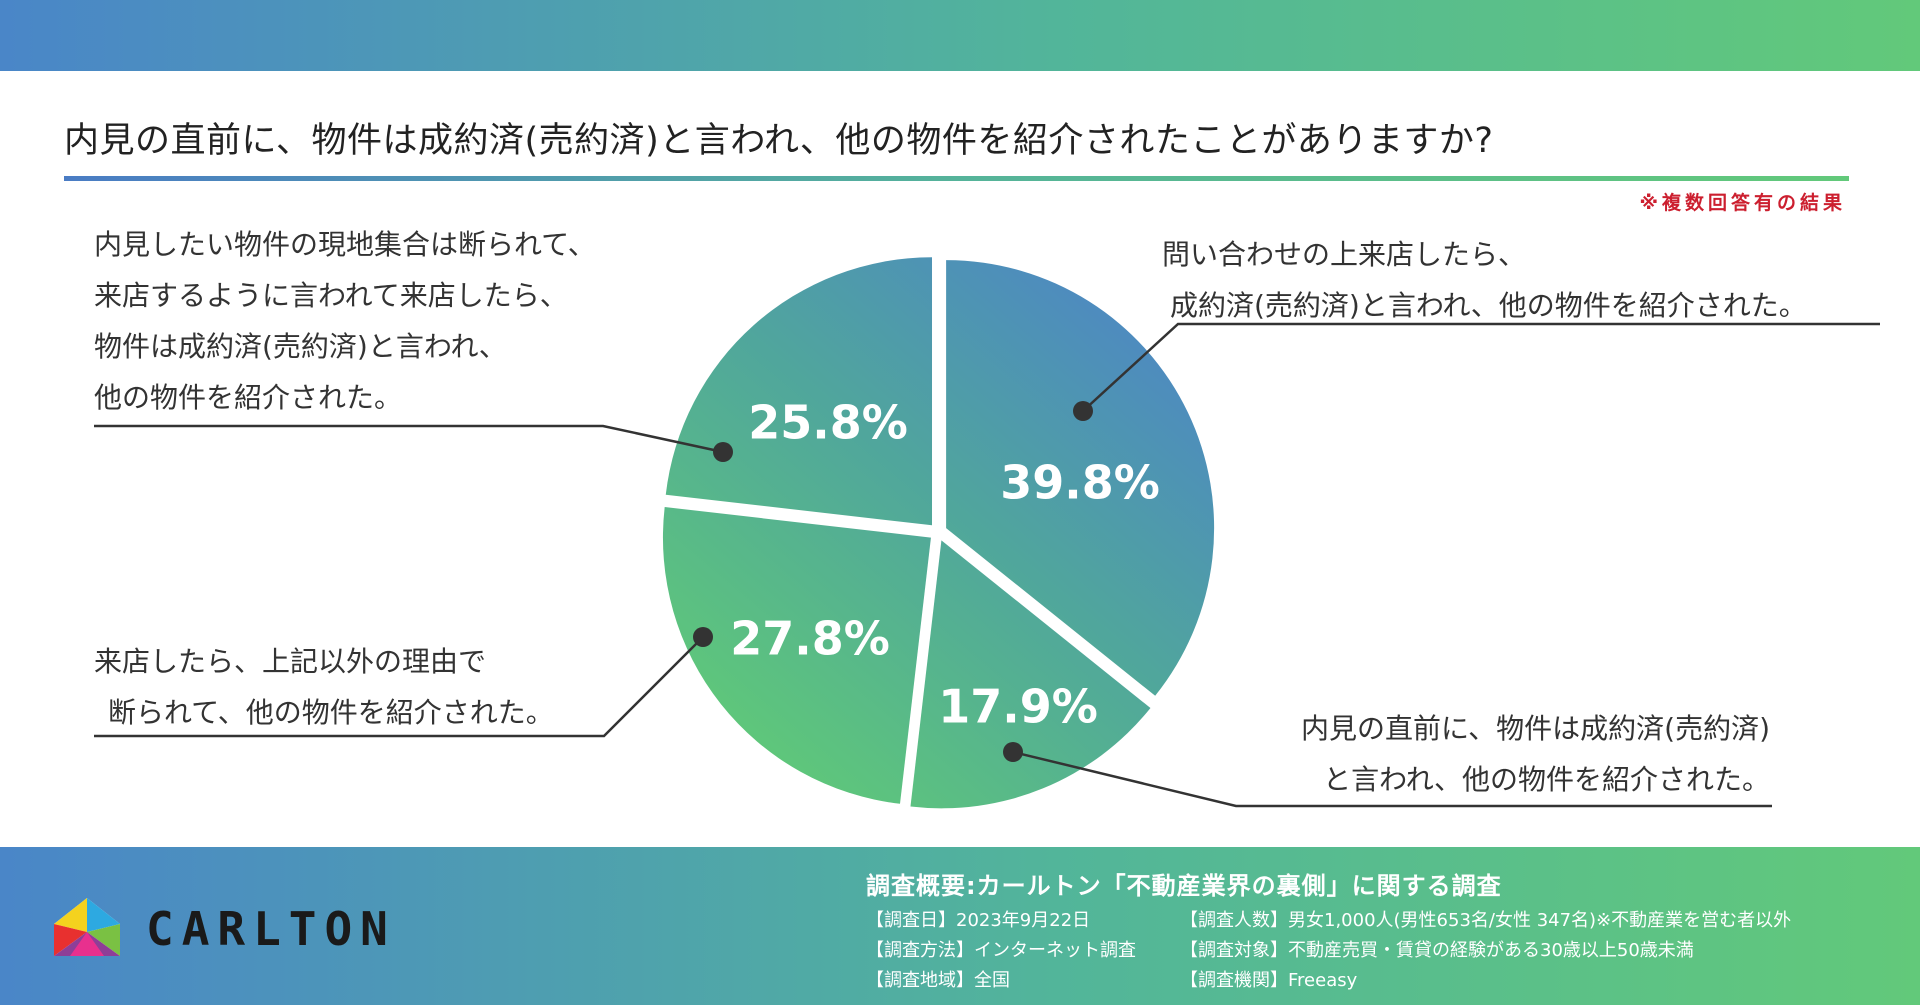 The width and height of the screenshot is (1920, 1005). I want to click on slice-description-line: 来店するように言われて来店したら、, so click(331, 295).